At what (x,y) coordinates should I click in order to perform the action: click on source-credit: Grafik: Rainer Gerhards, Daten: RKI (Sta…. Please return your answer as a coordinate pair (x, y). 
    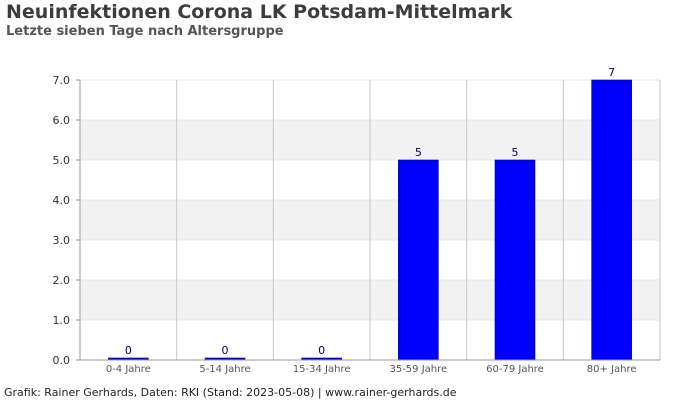
    Looking at the image, I should click on (230, 392).